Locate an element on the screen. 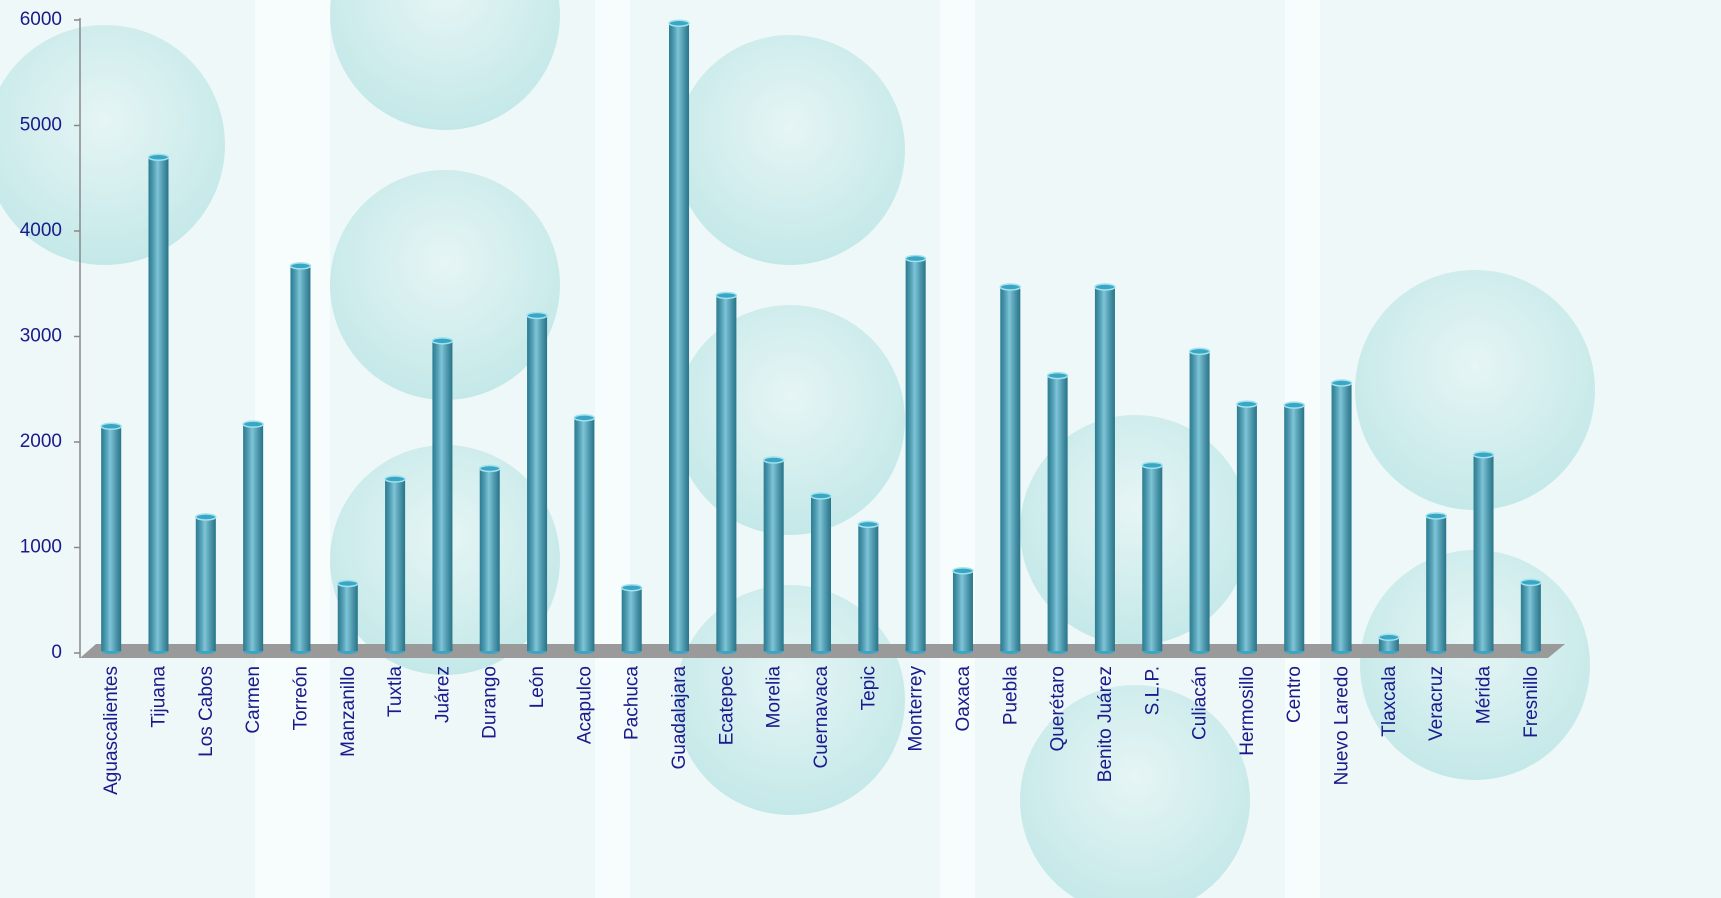 This screenshot has height=898, width=1721. x-tick-label: Veracruz is located at coordinates (1436, 703).